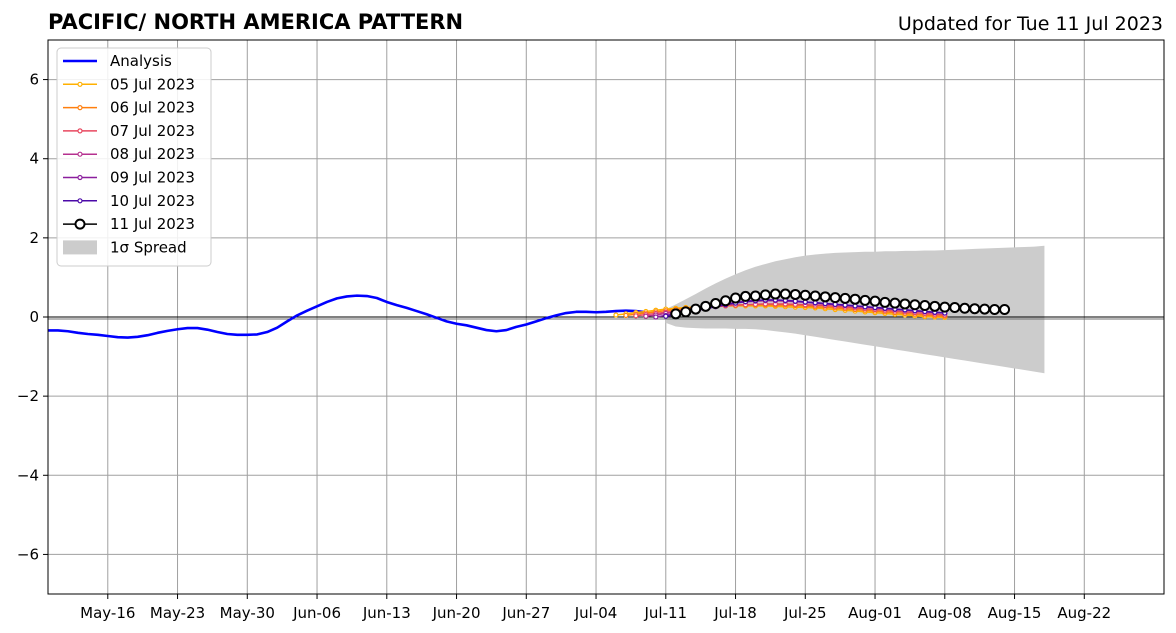 The height and width of the screenshot is (633, 1176). I want to click on y-tick-label: 2, so click(34, 238).